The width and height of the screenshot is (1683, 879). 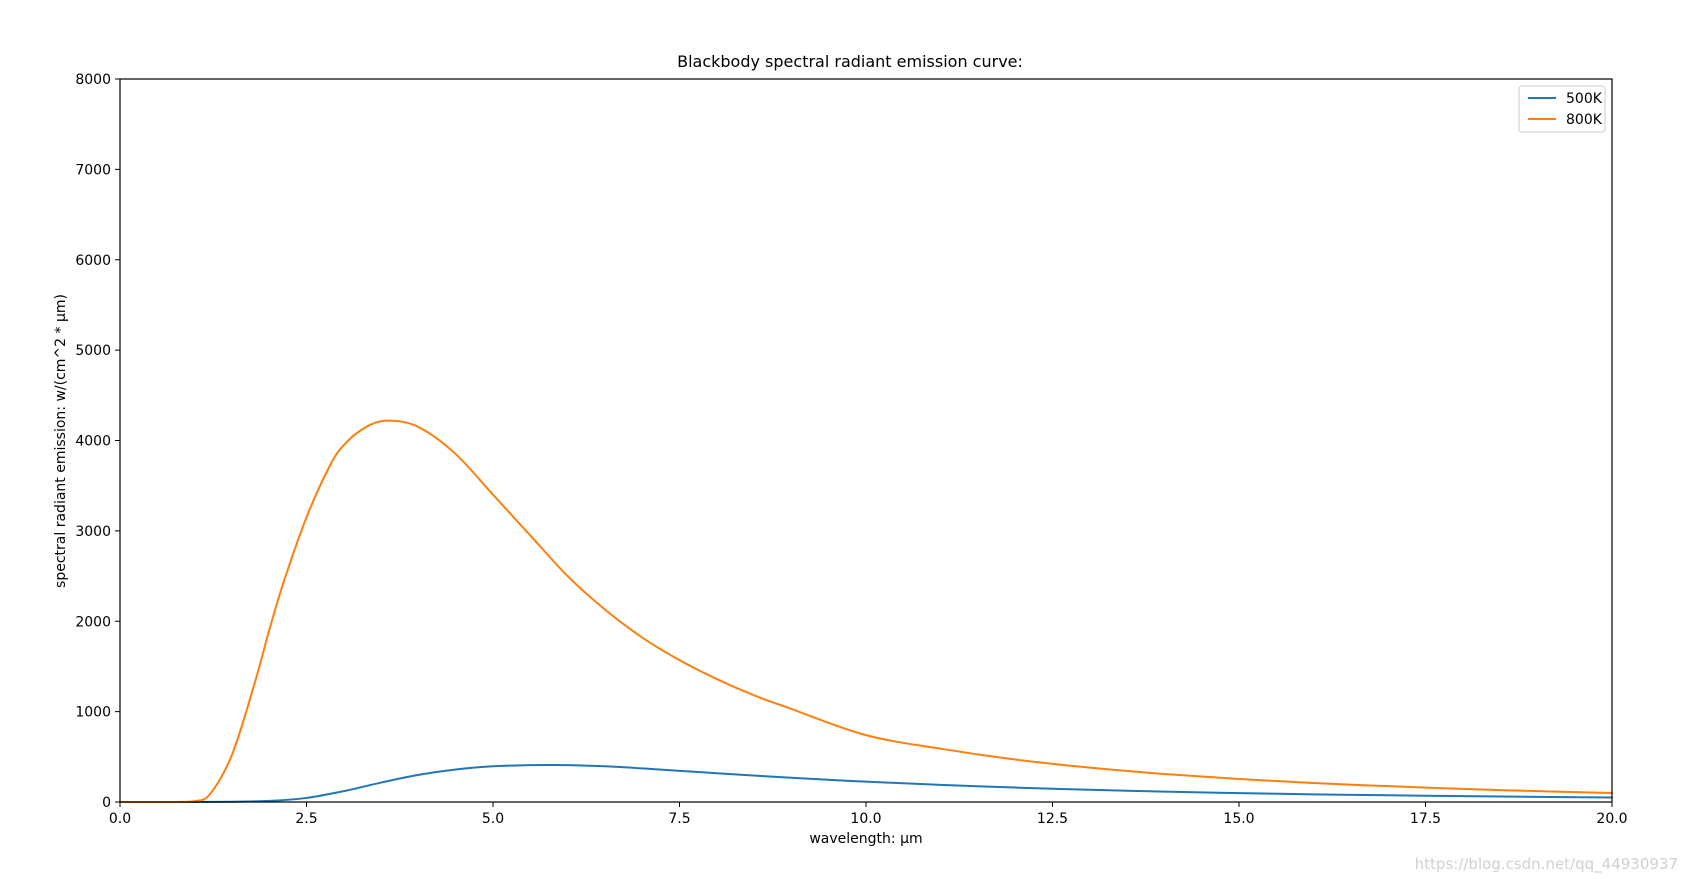 What do you see at coordinates (493, 819) in the screenshot?
I see `x-tick-label: 5.0` at bounding box center [493, 819].